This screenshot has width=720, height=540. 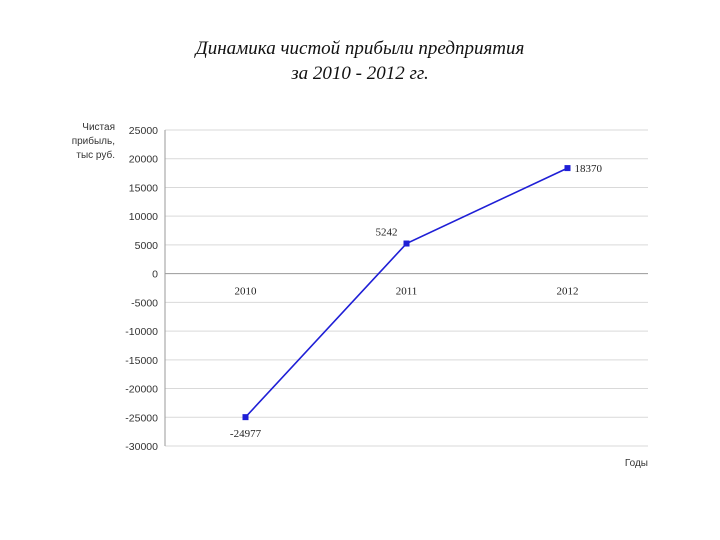 I want to click on chart-title-line-1: Динамика чистой прибыли предприятия, so click(x=360, y=48).